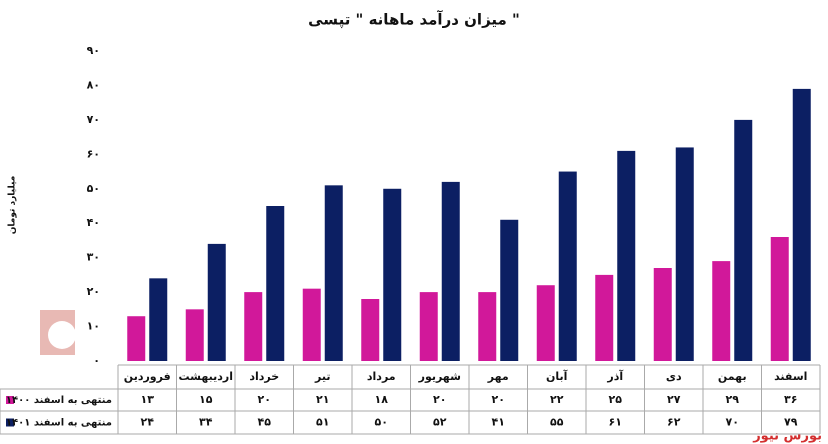 The image size is (828, 444). I want to click on x-tick-label: مرداد, so click(381, 376).